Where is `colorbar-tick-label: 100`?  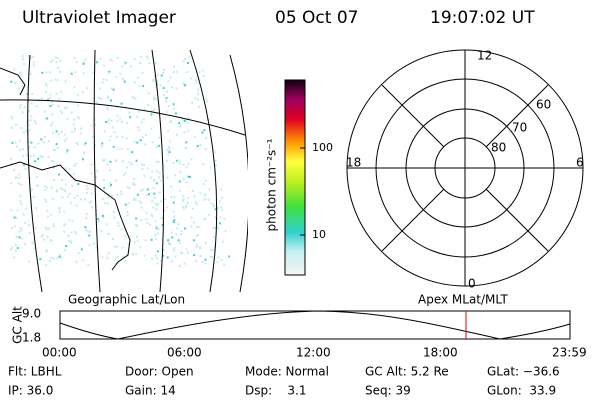
colorbar-tick-label: 100 is located at coordinates (322, 147).